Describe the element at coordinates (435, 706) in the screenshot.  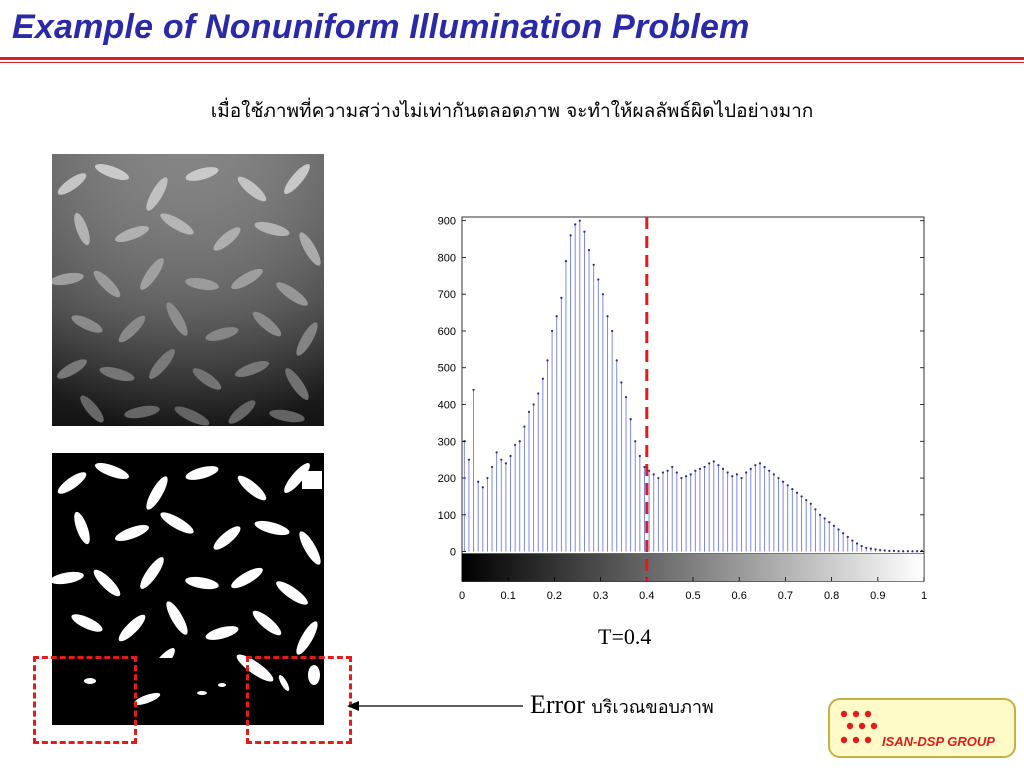
I see `arrow-icon` at that location.